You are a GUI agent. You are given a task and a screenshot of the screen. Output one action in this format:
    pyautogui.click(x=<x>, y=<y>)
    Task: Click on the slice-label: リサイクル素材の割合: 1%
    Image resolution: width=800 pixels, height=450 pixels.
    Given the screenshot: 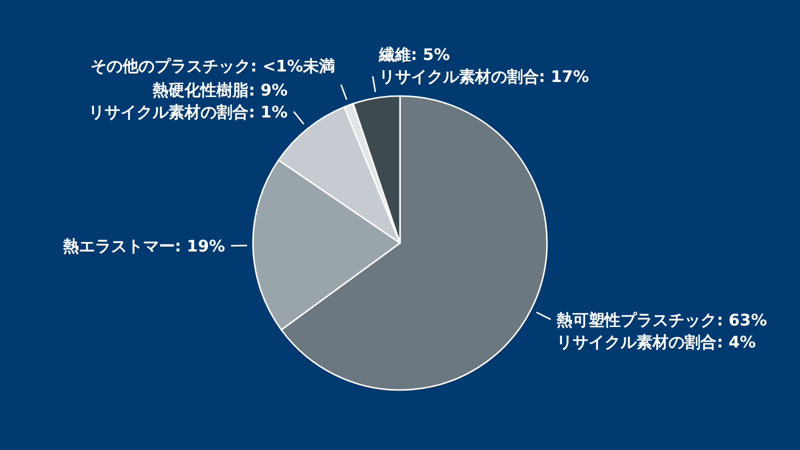 What is the action you would take?
    pyautogui.click(x=188, y=112)
    